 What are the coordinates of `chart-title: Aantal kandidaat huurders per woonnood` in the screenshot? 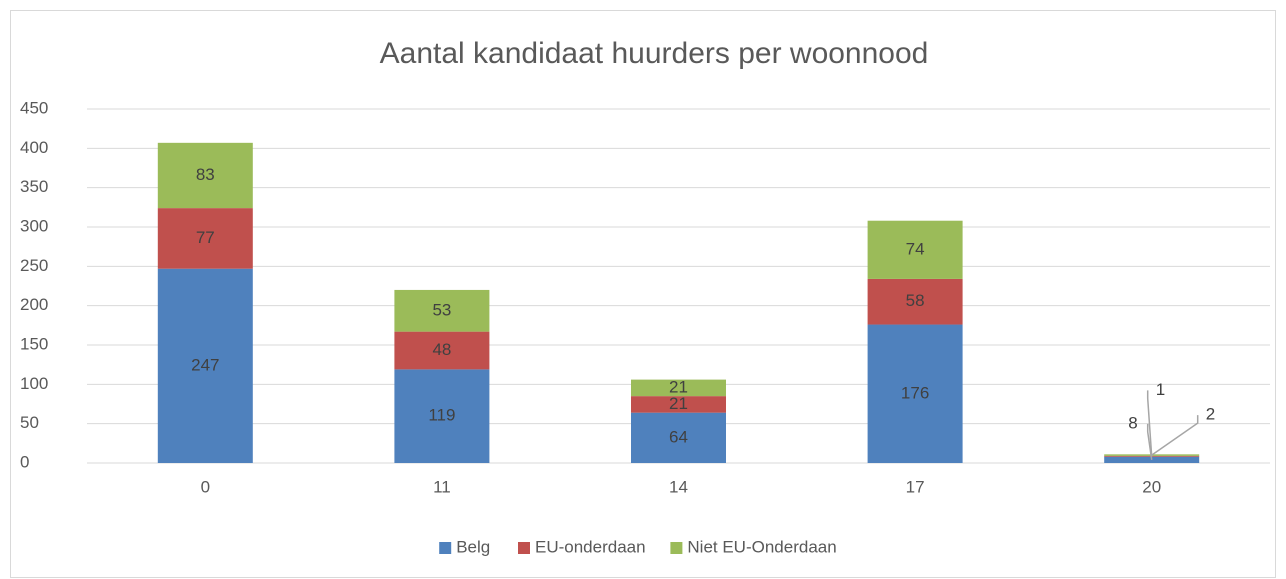 It's located at (654, 53).